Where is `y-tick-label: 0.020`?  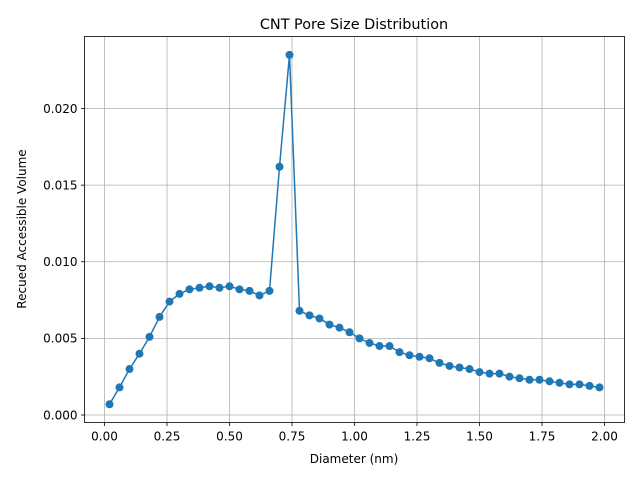 y-tick-label: 0.020 is located at coordinates (60, 109).